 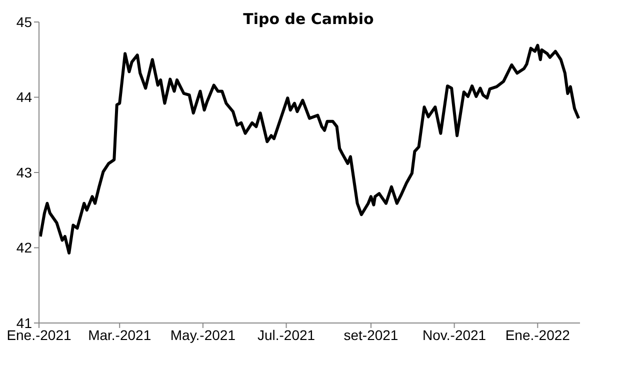 What do you see at coordinates (371, 334) in the screenshot?
I see `x-tick-label: set-2021` at bounding box center [371, 334].